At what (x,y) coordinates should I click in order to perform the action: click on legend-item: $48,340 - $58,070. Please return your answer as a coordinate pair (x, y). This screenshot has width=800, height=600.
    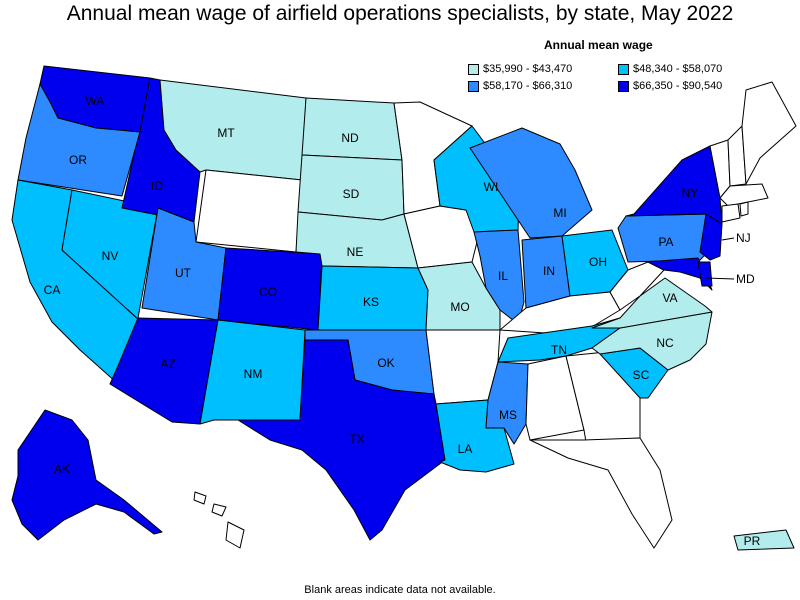
    Looking at the image, I should click on (693, 69).